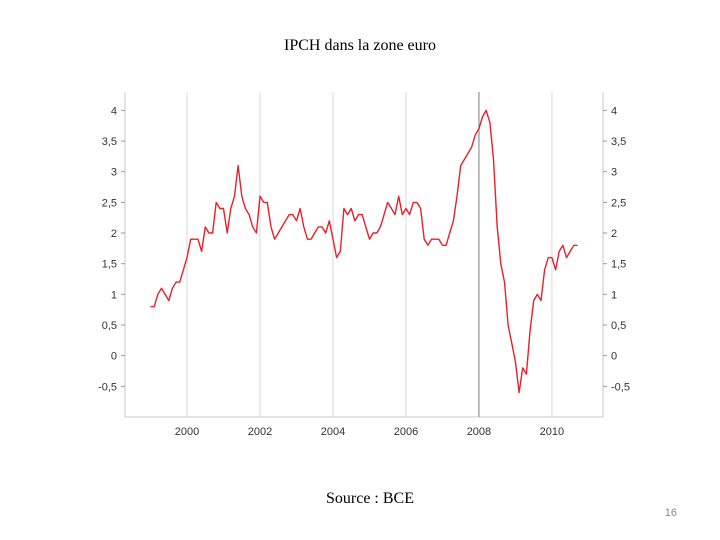  What do you see at coordinates (109, 203) in the screenshot?
I see `y-tick-label-left: 2,5` at bounding box center [109, 203].